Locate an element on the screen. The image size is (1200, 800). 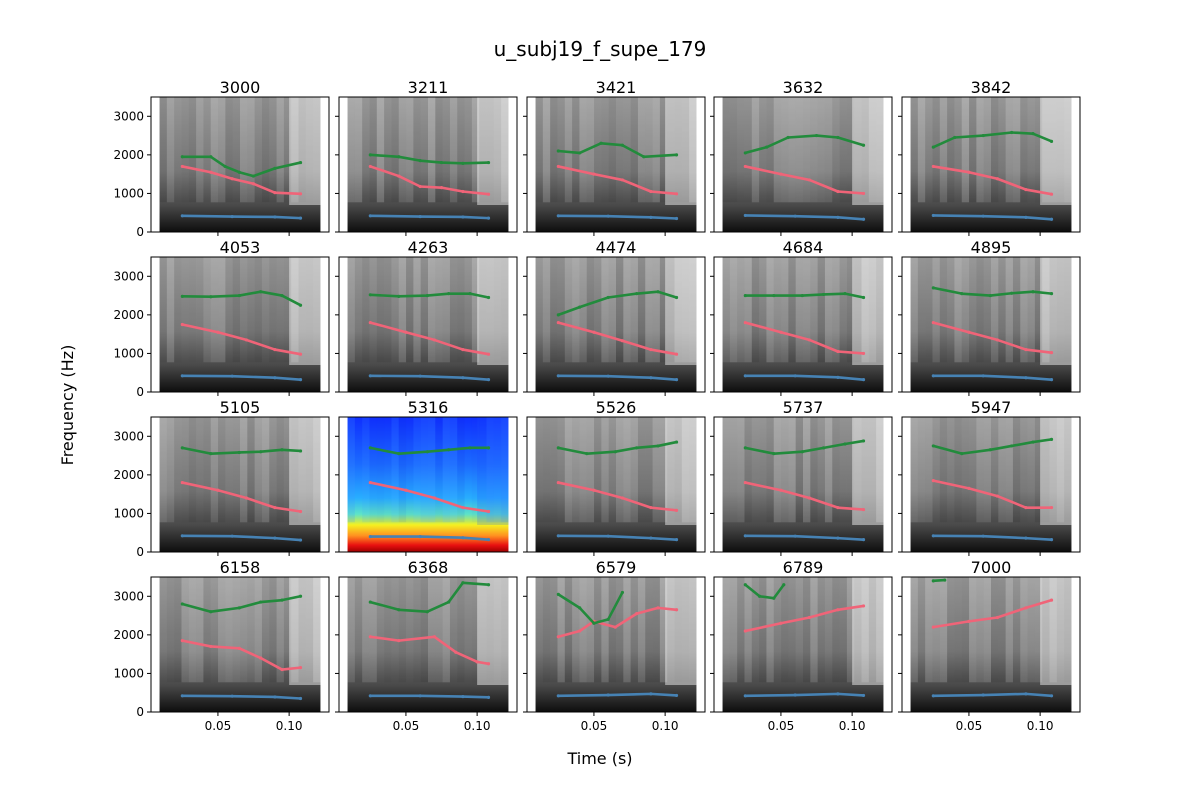
y-tick-label: 1000 is located at coordinates (128, 673).